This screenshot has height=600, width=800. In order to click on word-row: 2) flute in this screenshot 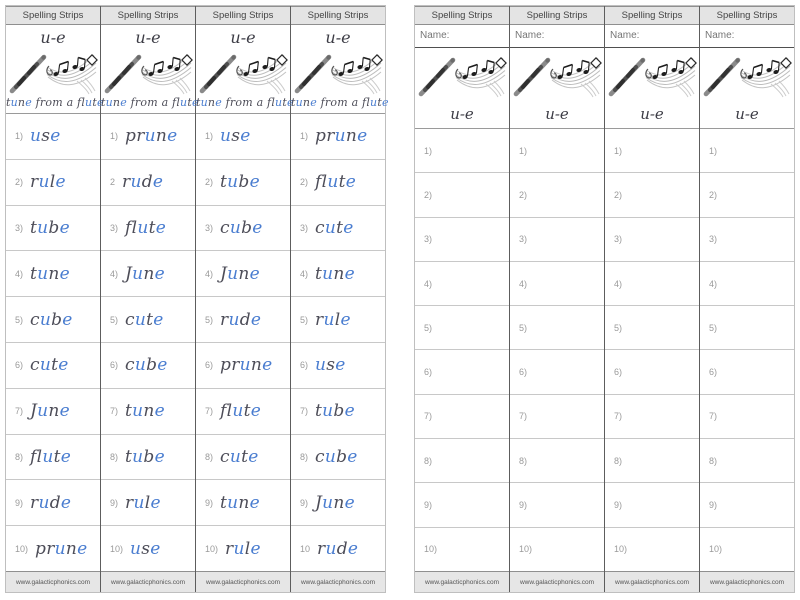, I will do `click(338, 183)`.